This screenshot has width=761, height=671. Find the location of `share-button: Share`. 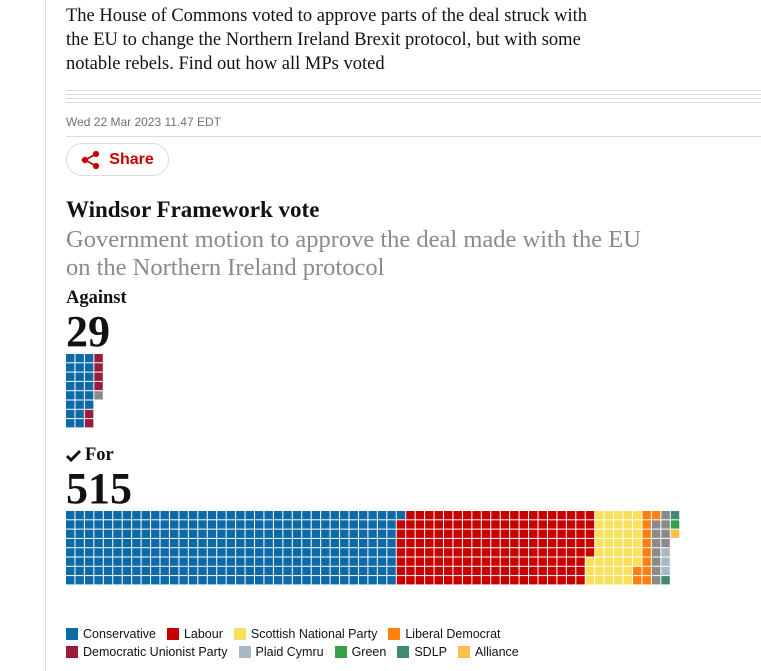

share-button: Share is located at coordinates (117, 159).